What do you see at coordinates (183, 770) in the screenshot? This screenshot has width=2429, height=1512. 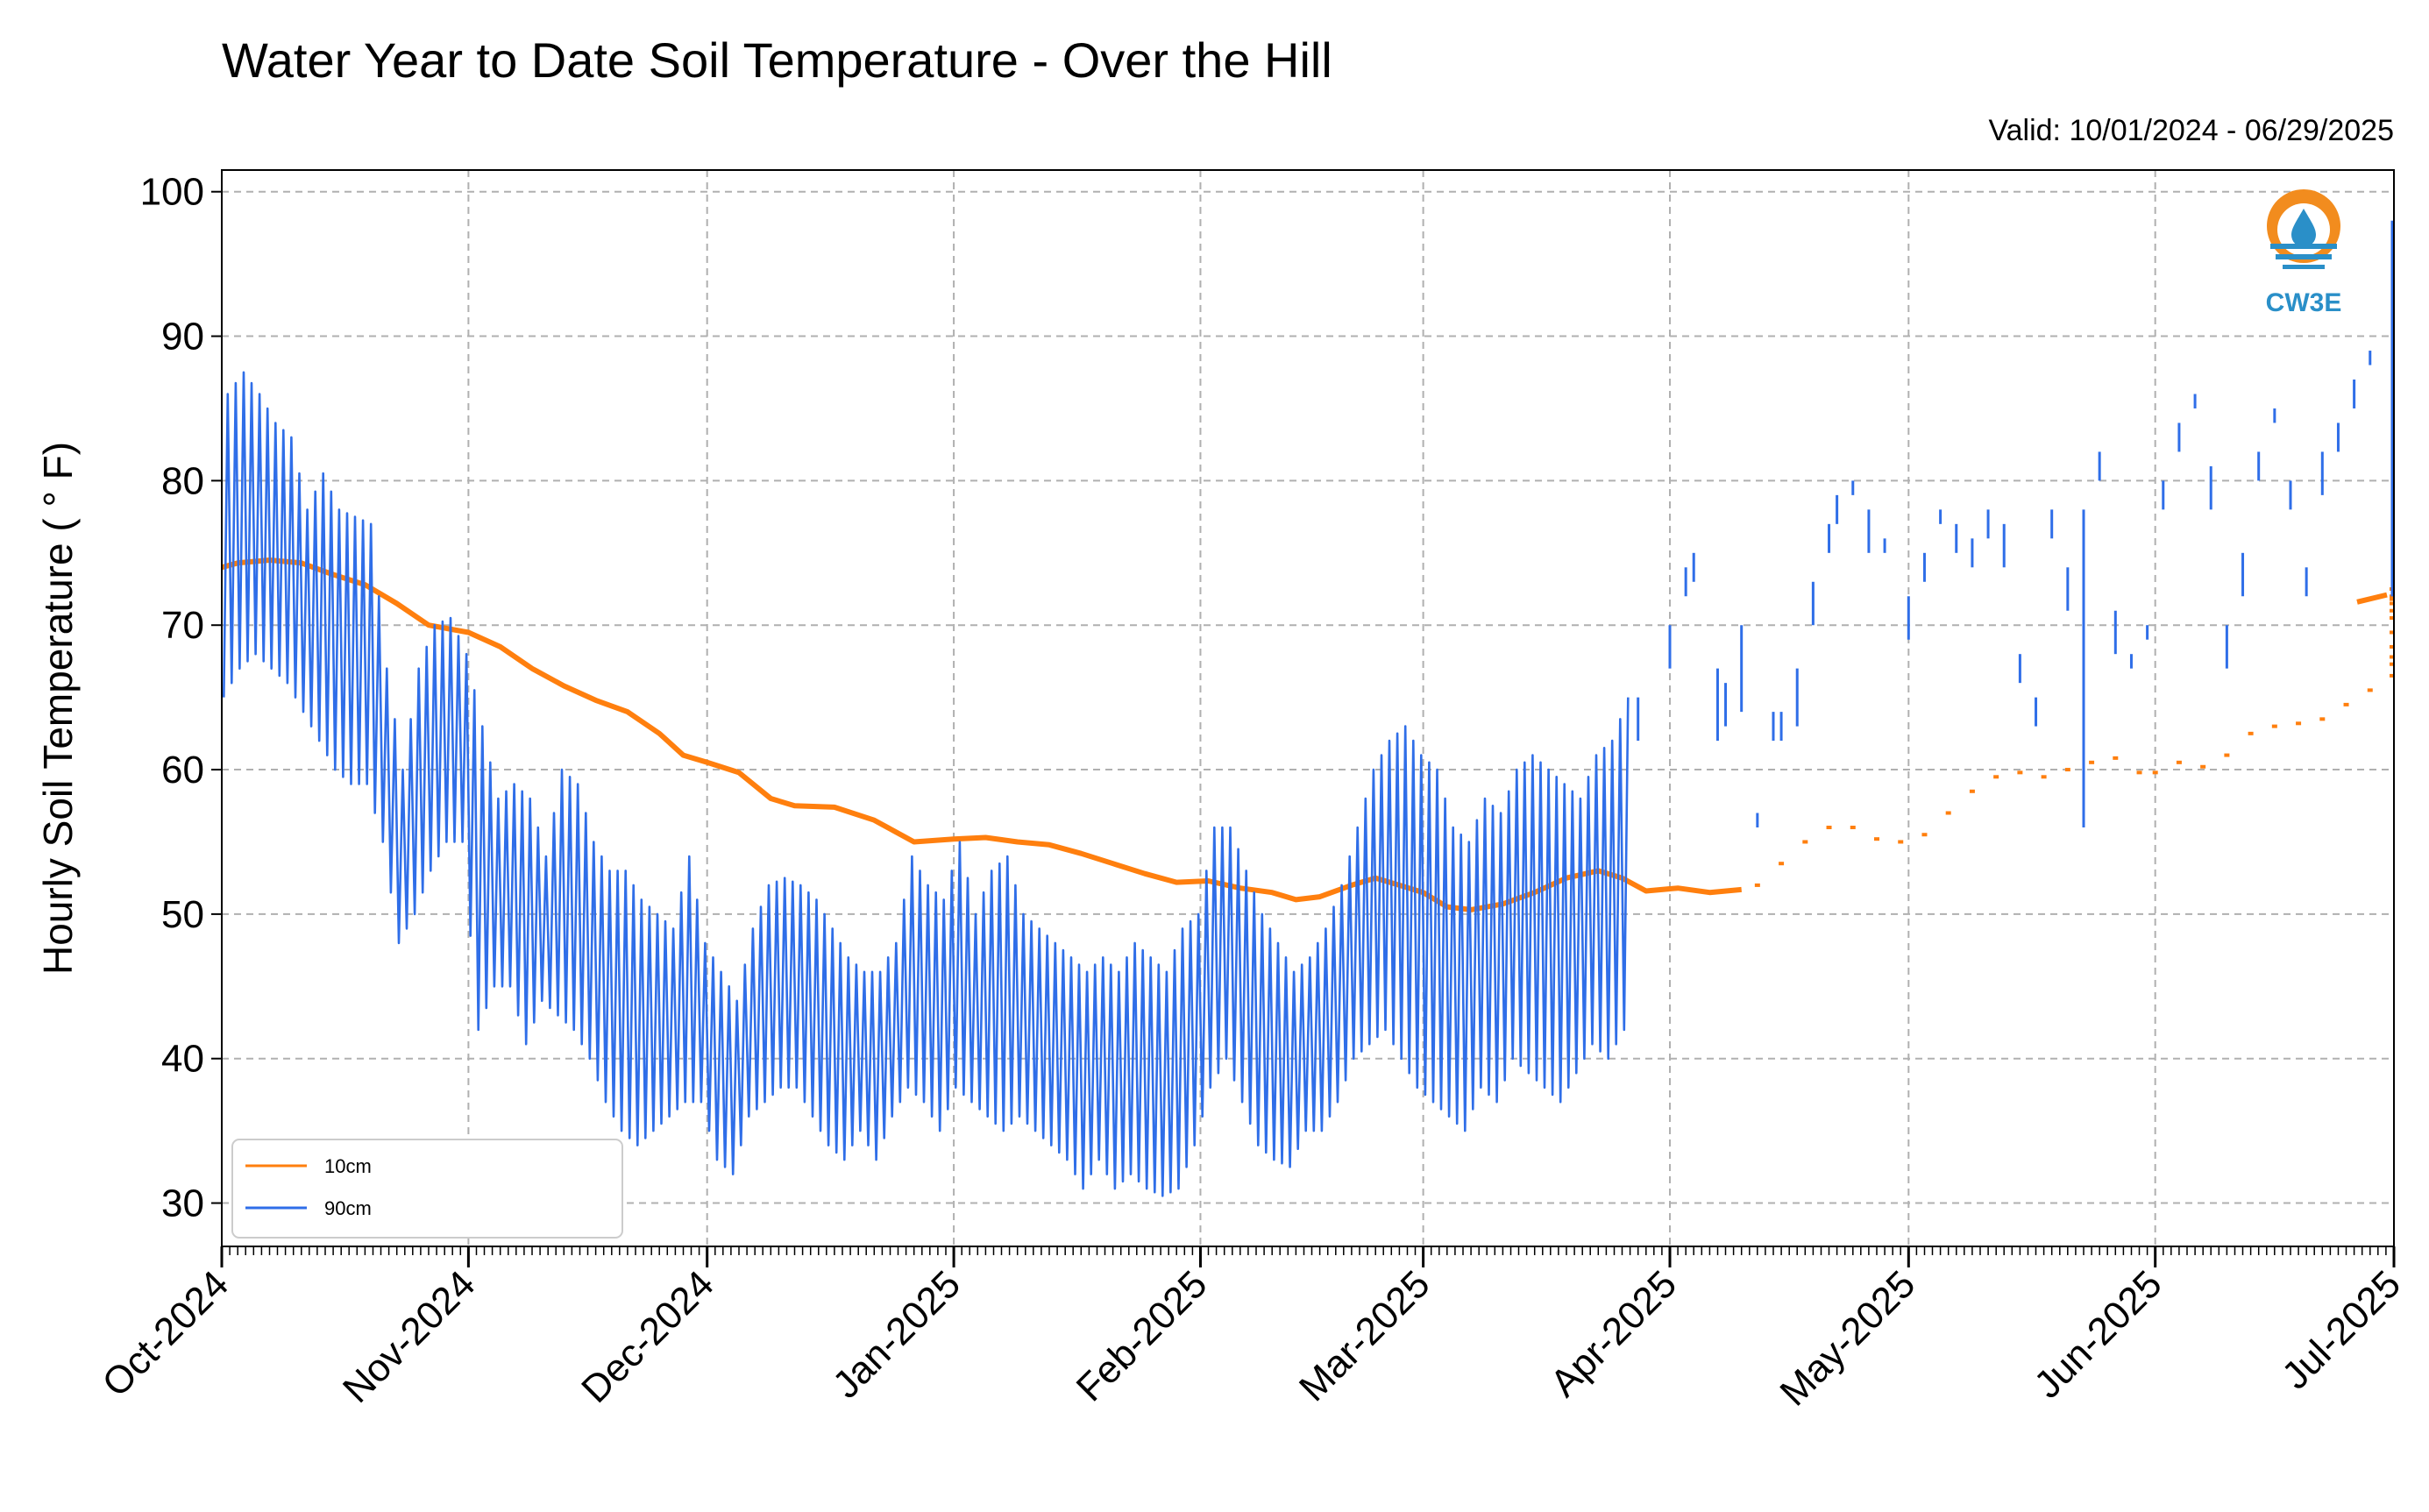 I see `y-tick-label: 60` at bounding box center [183, 770].